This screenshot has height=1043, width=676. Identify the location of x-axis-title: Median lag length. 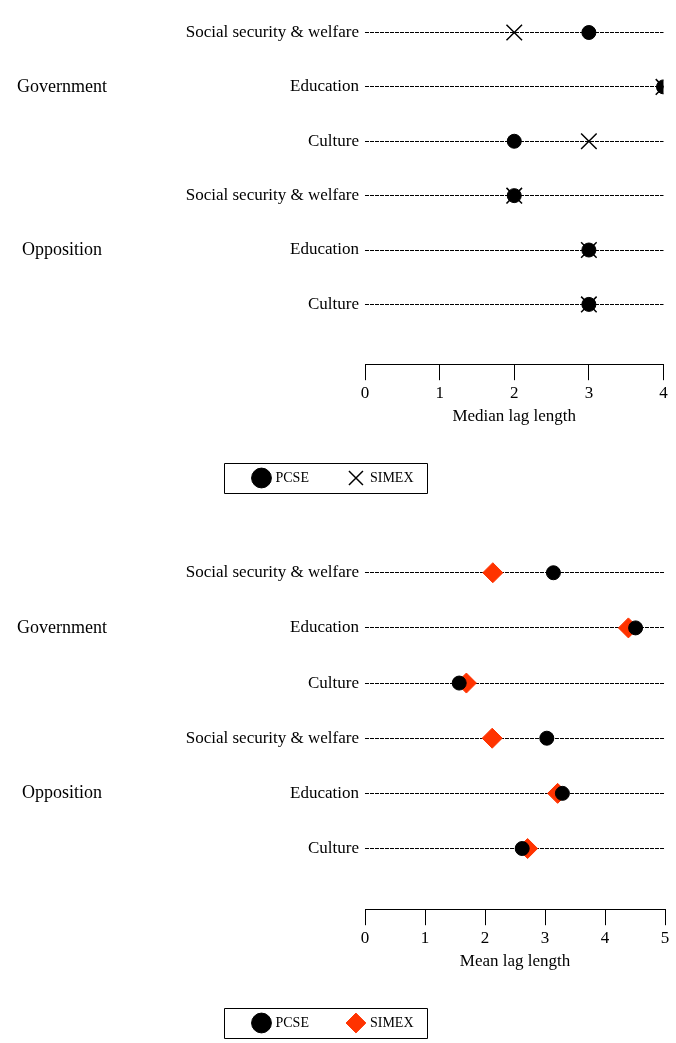
(514, 416).